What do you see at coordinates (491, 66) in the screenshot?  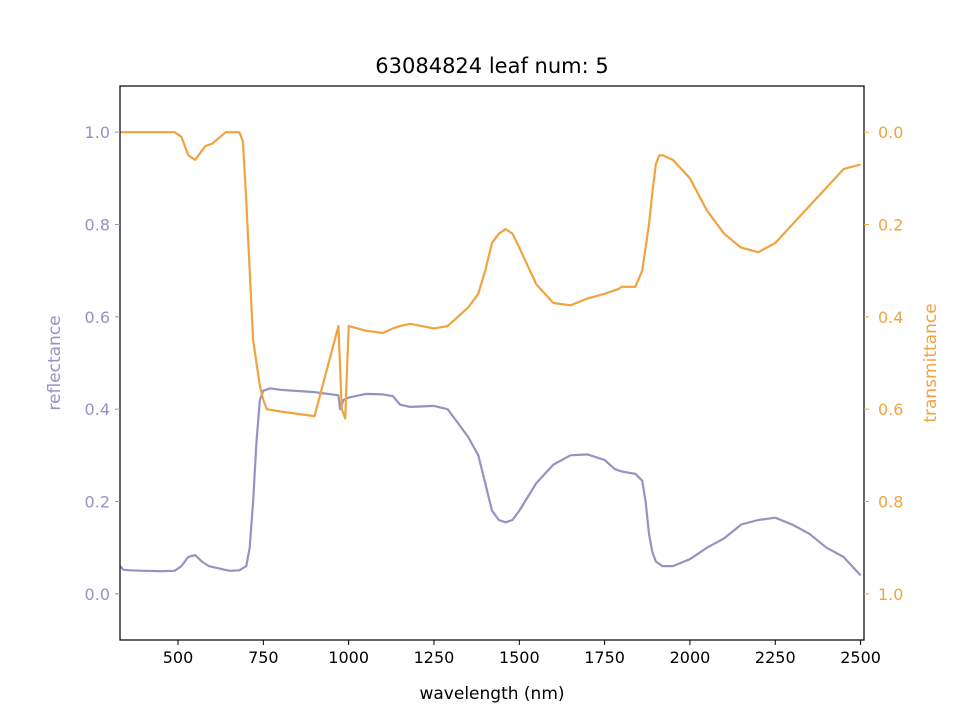 I see `chart-title: 63084824 leaf num: 5` at bounding box center [491, 66].